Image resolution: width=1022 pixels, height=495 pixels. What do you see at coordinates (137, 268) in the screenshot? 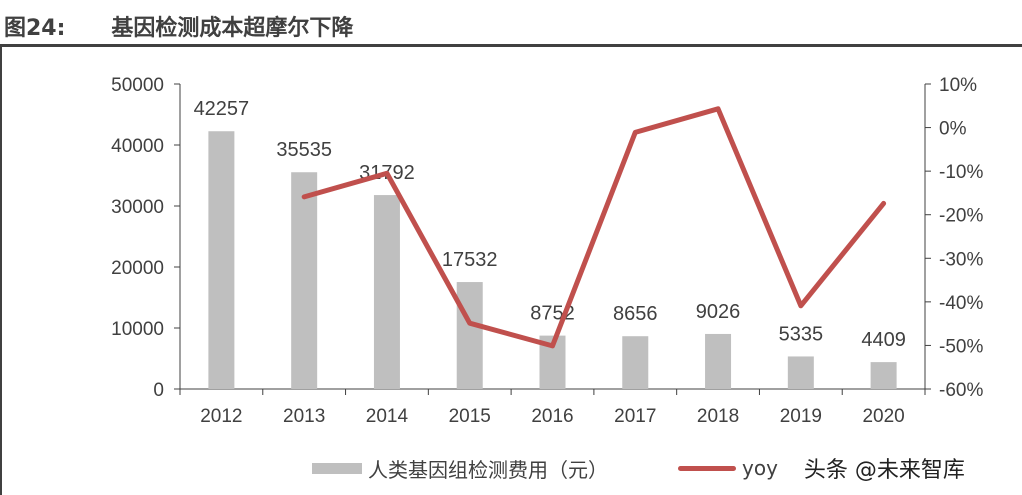
I see `left-tick-label: 20000` at bounding box center [137, 268].